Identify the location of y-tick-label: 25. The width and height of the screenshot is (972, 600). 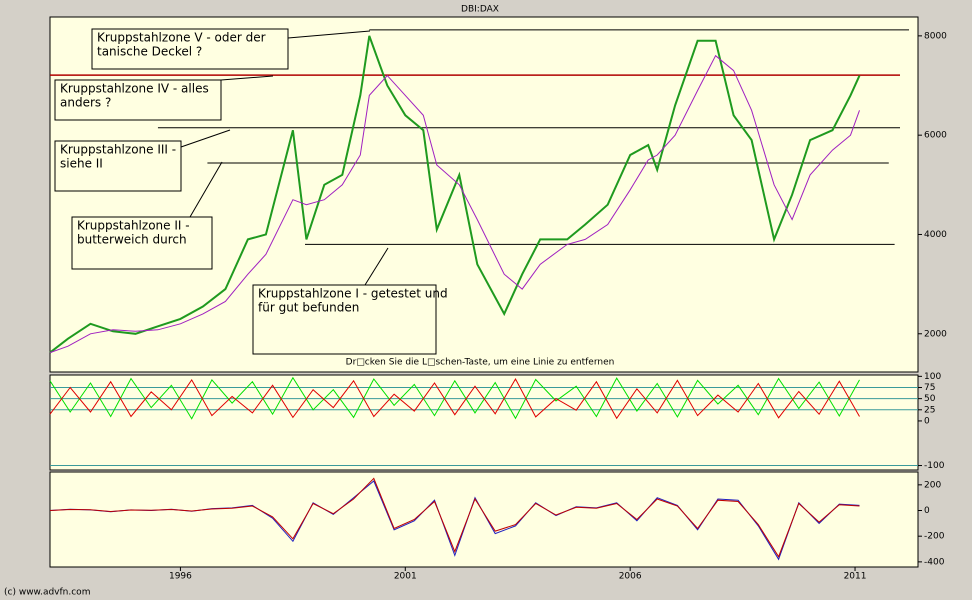
(929, 410).